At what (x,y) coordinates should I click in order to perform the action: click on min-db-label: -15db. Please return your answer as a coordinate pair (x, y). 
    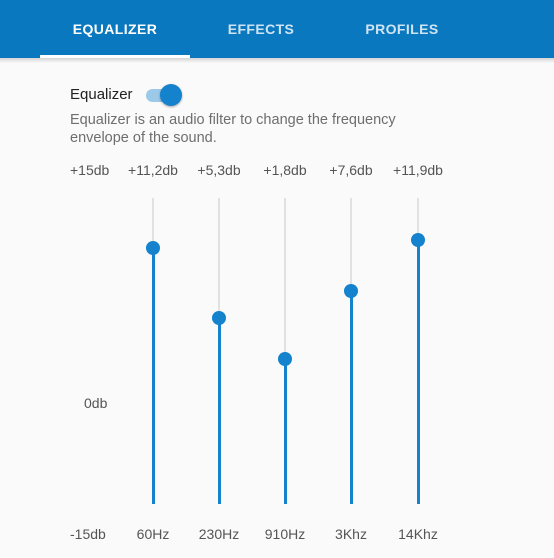
    Looking at the image, I should click on (88, 534).